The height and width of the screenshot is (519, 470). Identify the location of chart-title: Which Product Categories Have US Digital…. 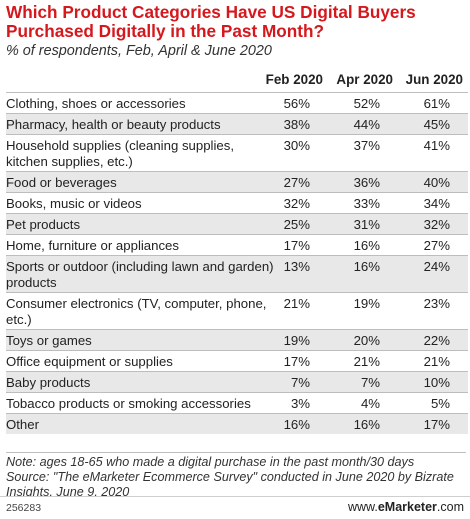
(211, 21).